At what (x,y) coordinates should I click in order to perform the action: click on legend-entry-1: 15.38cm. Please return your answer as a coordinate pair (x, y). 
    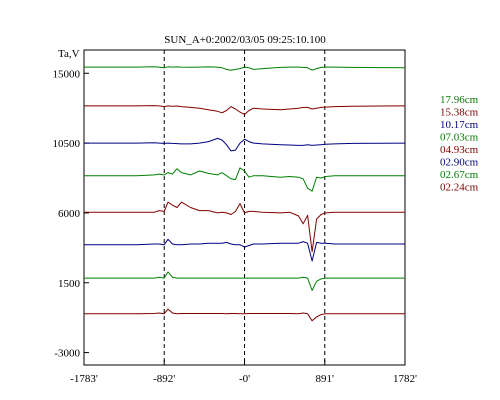
    Looking at the image, I should click on (459, 113).